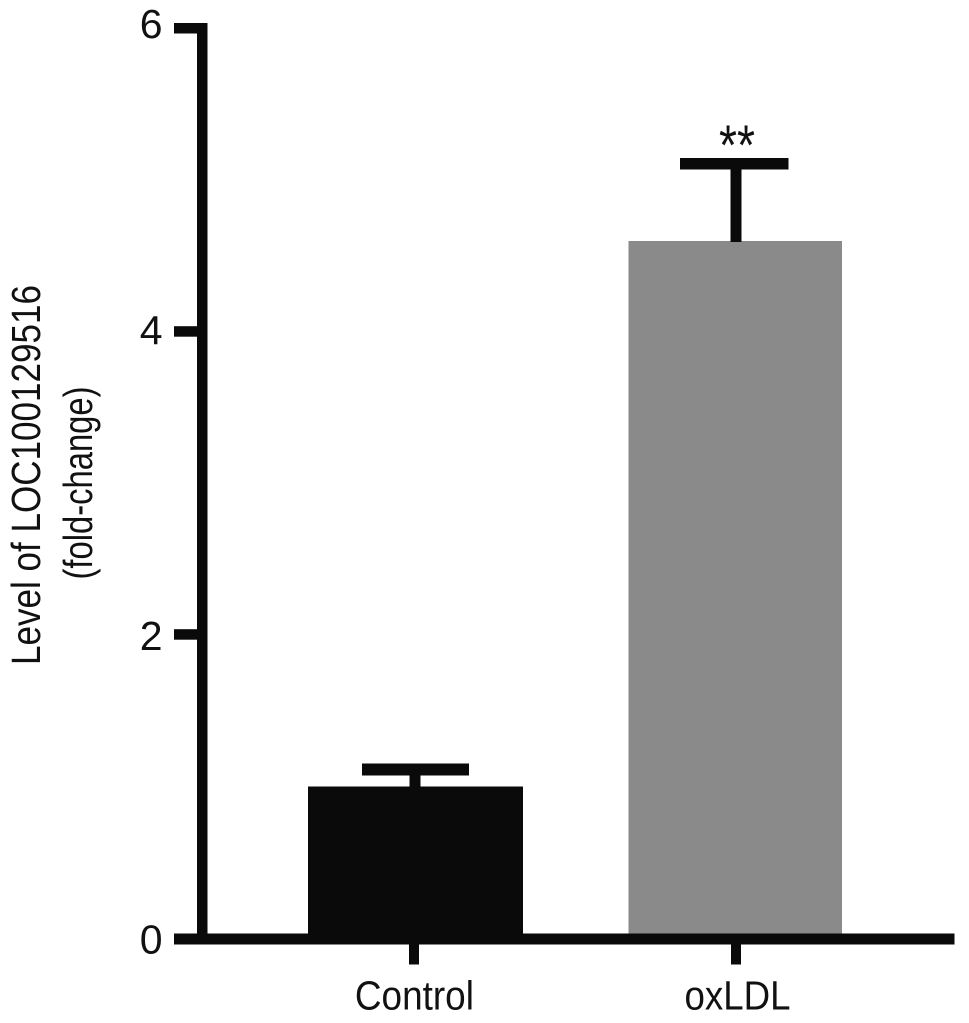 Image resolution: width=969 pixels, height=1023 pixels. Describe the element at coordinates (151, 331) in the screenshot. I see `svg-text: 4` at that location.